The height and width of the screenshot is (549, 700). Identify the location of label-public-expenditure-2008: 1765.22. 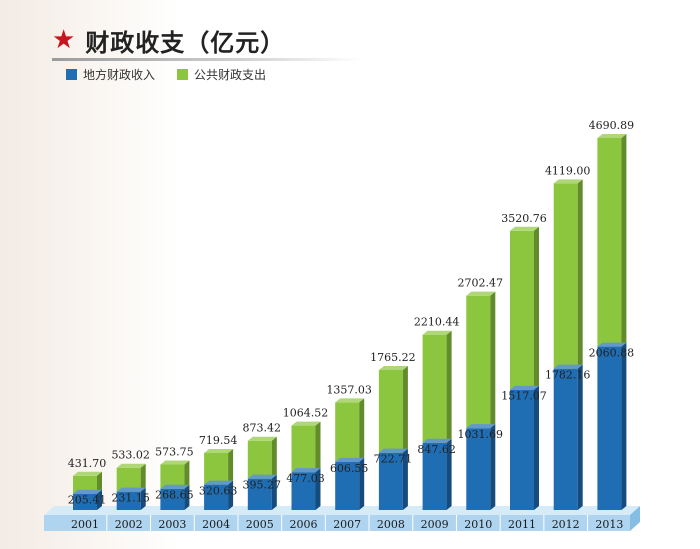
(393, 357).